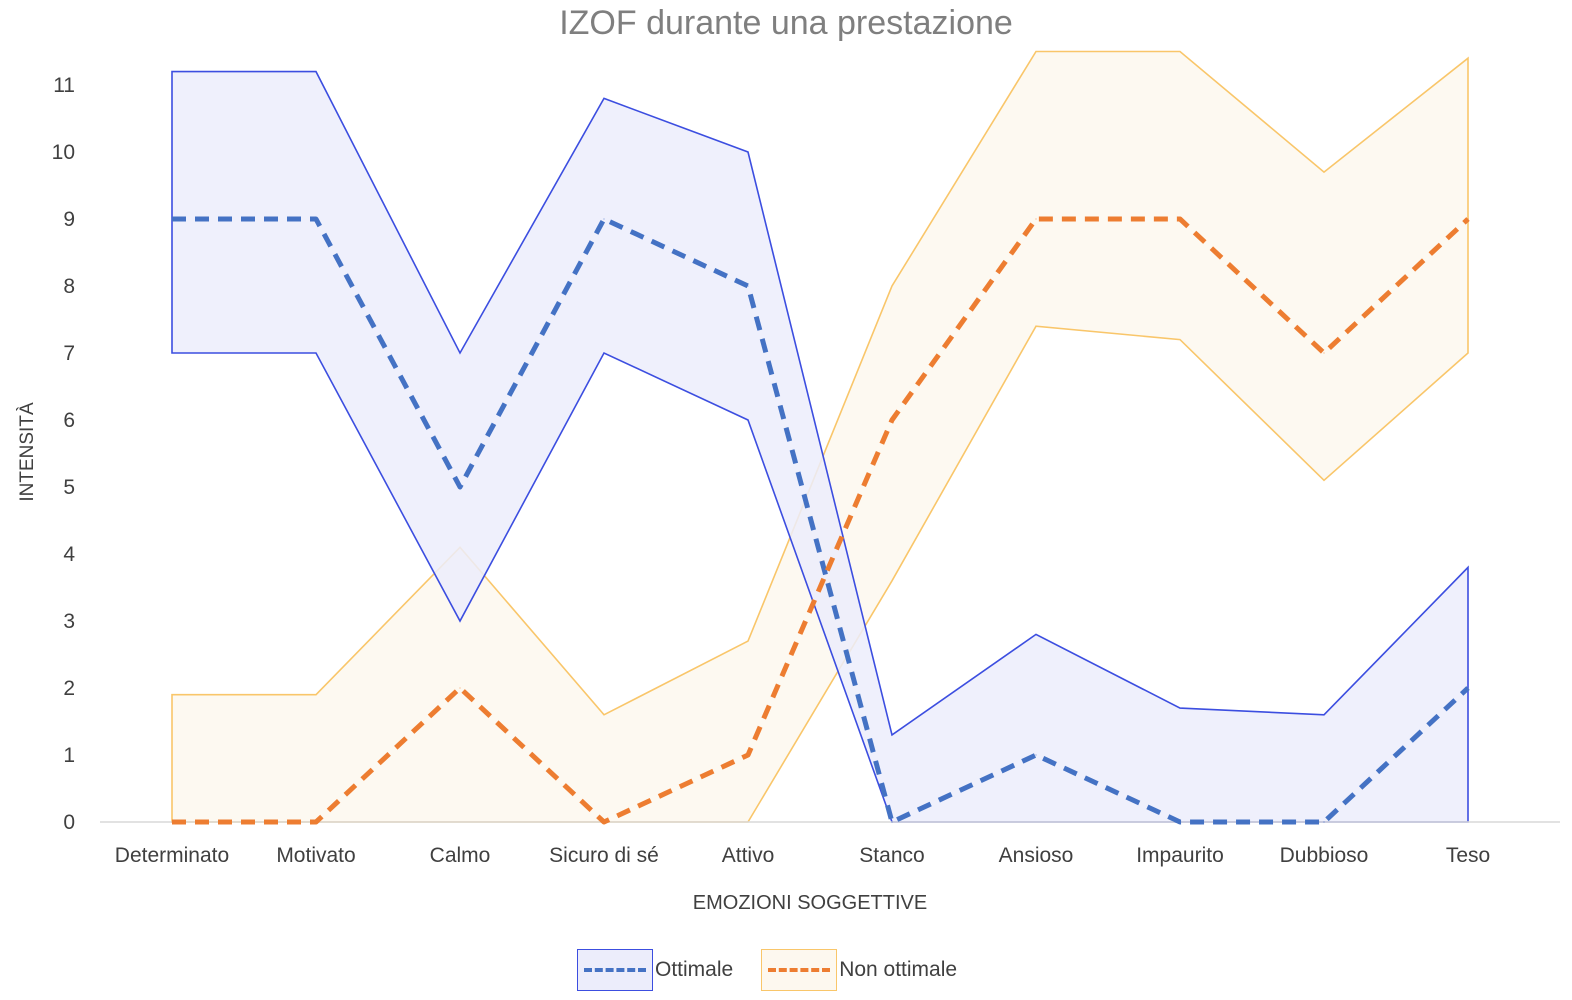  I want to click on legend-label-non-ottimale: Non ottimale, so click(898, 969).